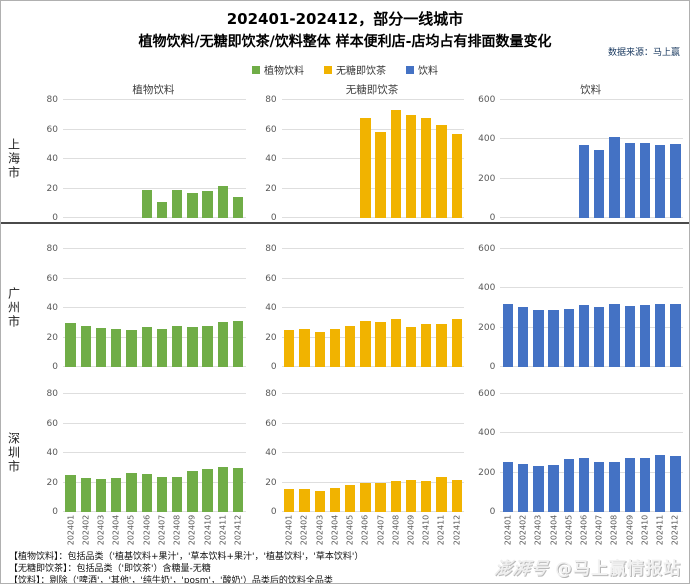 This screenshot has height=584, width=690. What do you see at coordinates (591, 90) in the screenshot?
I see `column-header-beverage: 饮料` at bounding box center [591, 90].